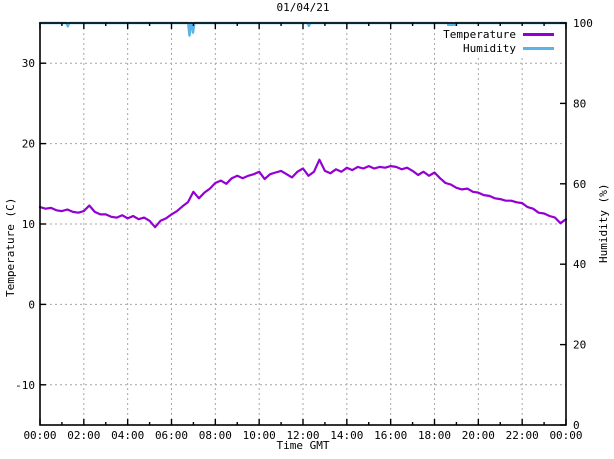 This screenshot has width=614, height=459. I want to click on legend-label-temperature: Temperature, so click(479, 34).